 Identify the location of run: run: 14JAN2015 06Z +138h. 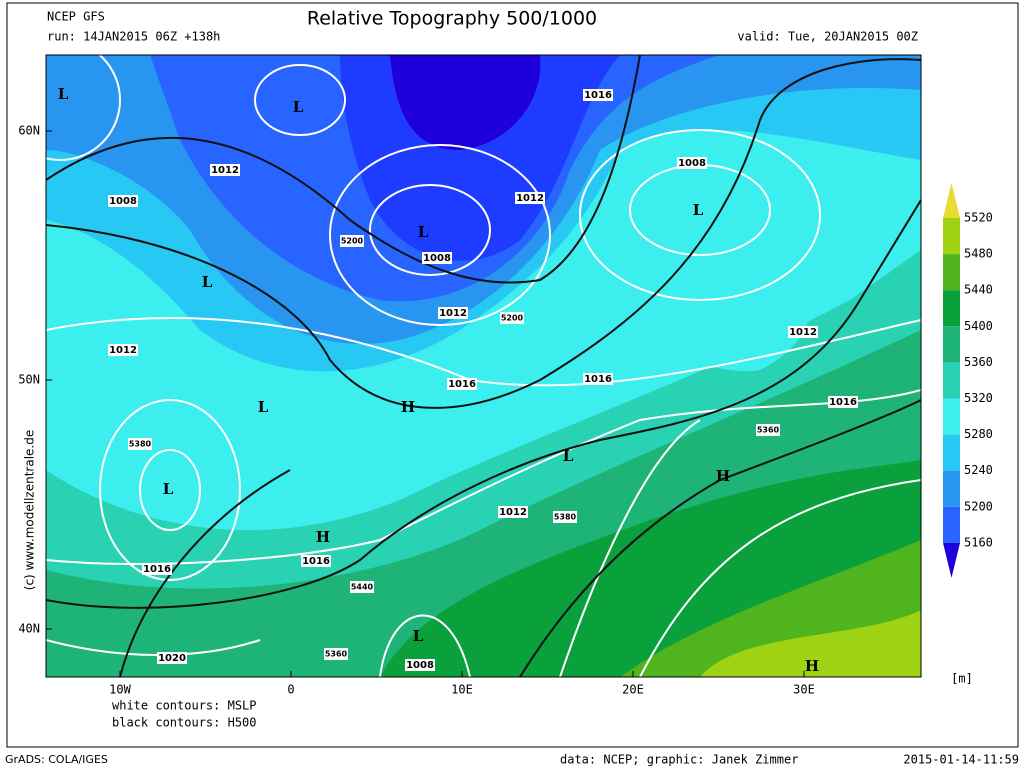
(133, 37).